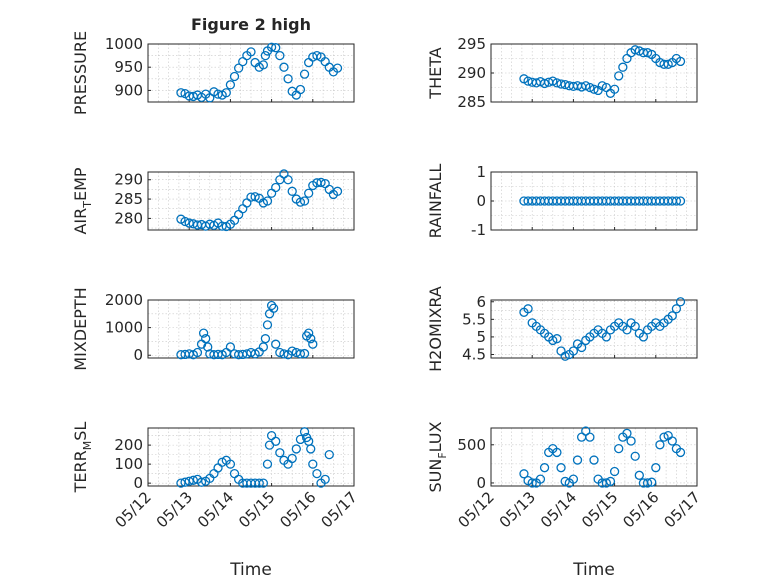  What do you see at coordinates (481, 172) in the screenshot?
I see `y-tick-label: 1` at bounding box center [481, 172].